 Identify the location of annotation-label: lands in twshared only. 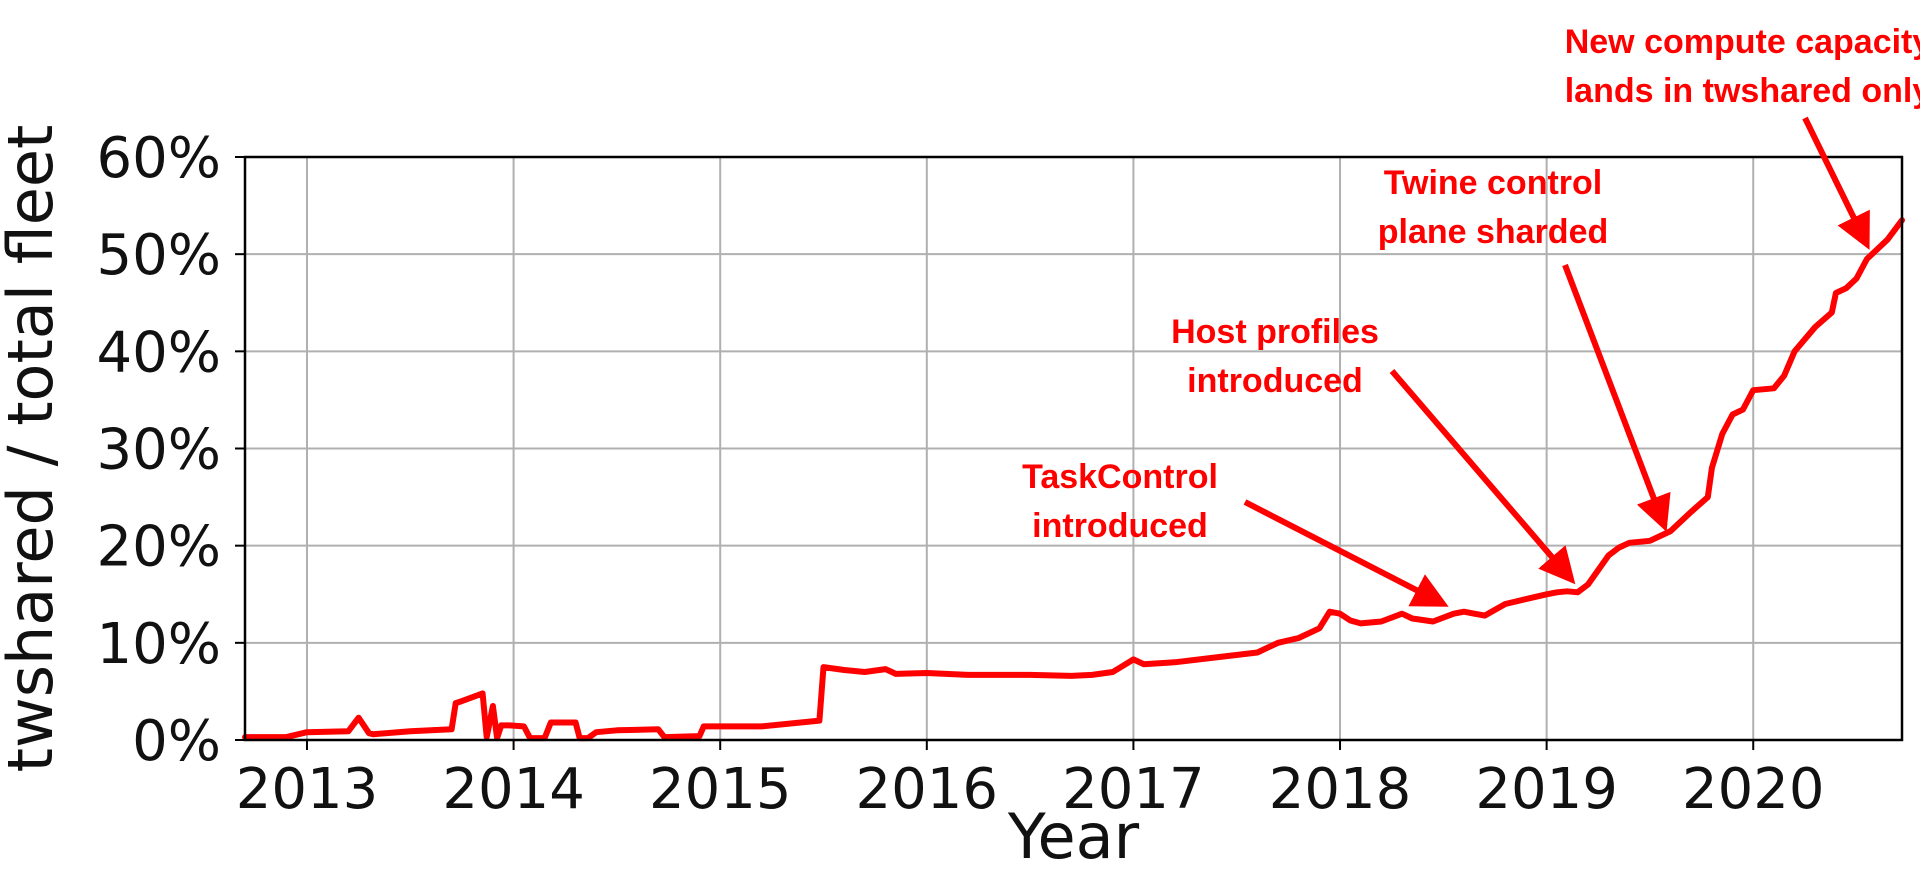
(1742, 91).